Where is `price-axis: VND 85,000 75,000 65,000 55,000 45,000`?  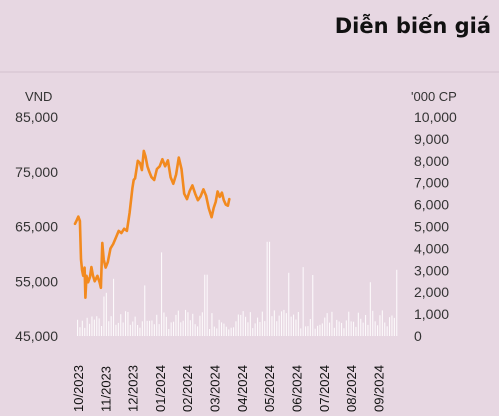 price-axis: VND 85,000 75,000 65,000 55,000 45,000 is located at coordinates (36, 216).